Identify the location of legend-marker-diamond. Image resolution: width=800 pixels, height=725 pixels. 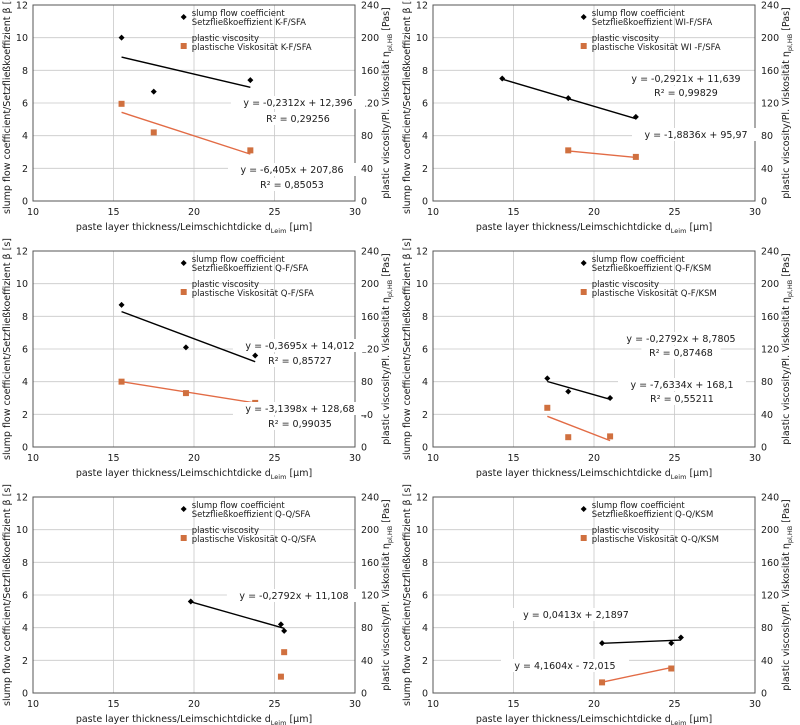
(183, 509).